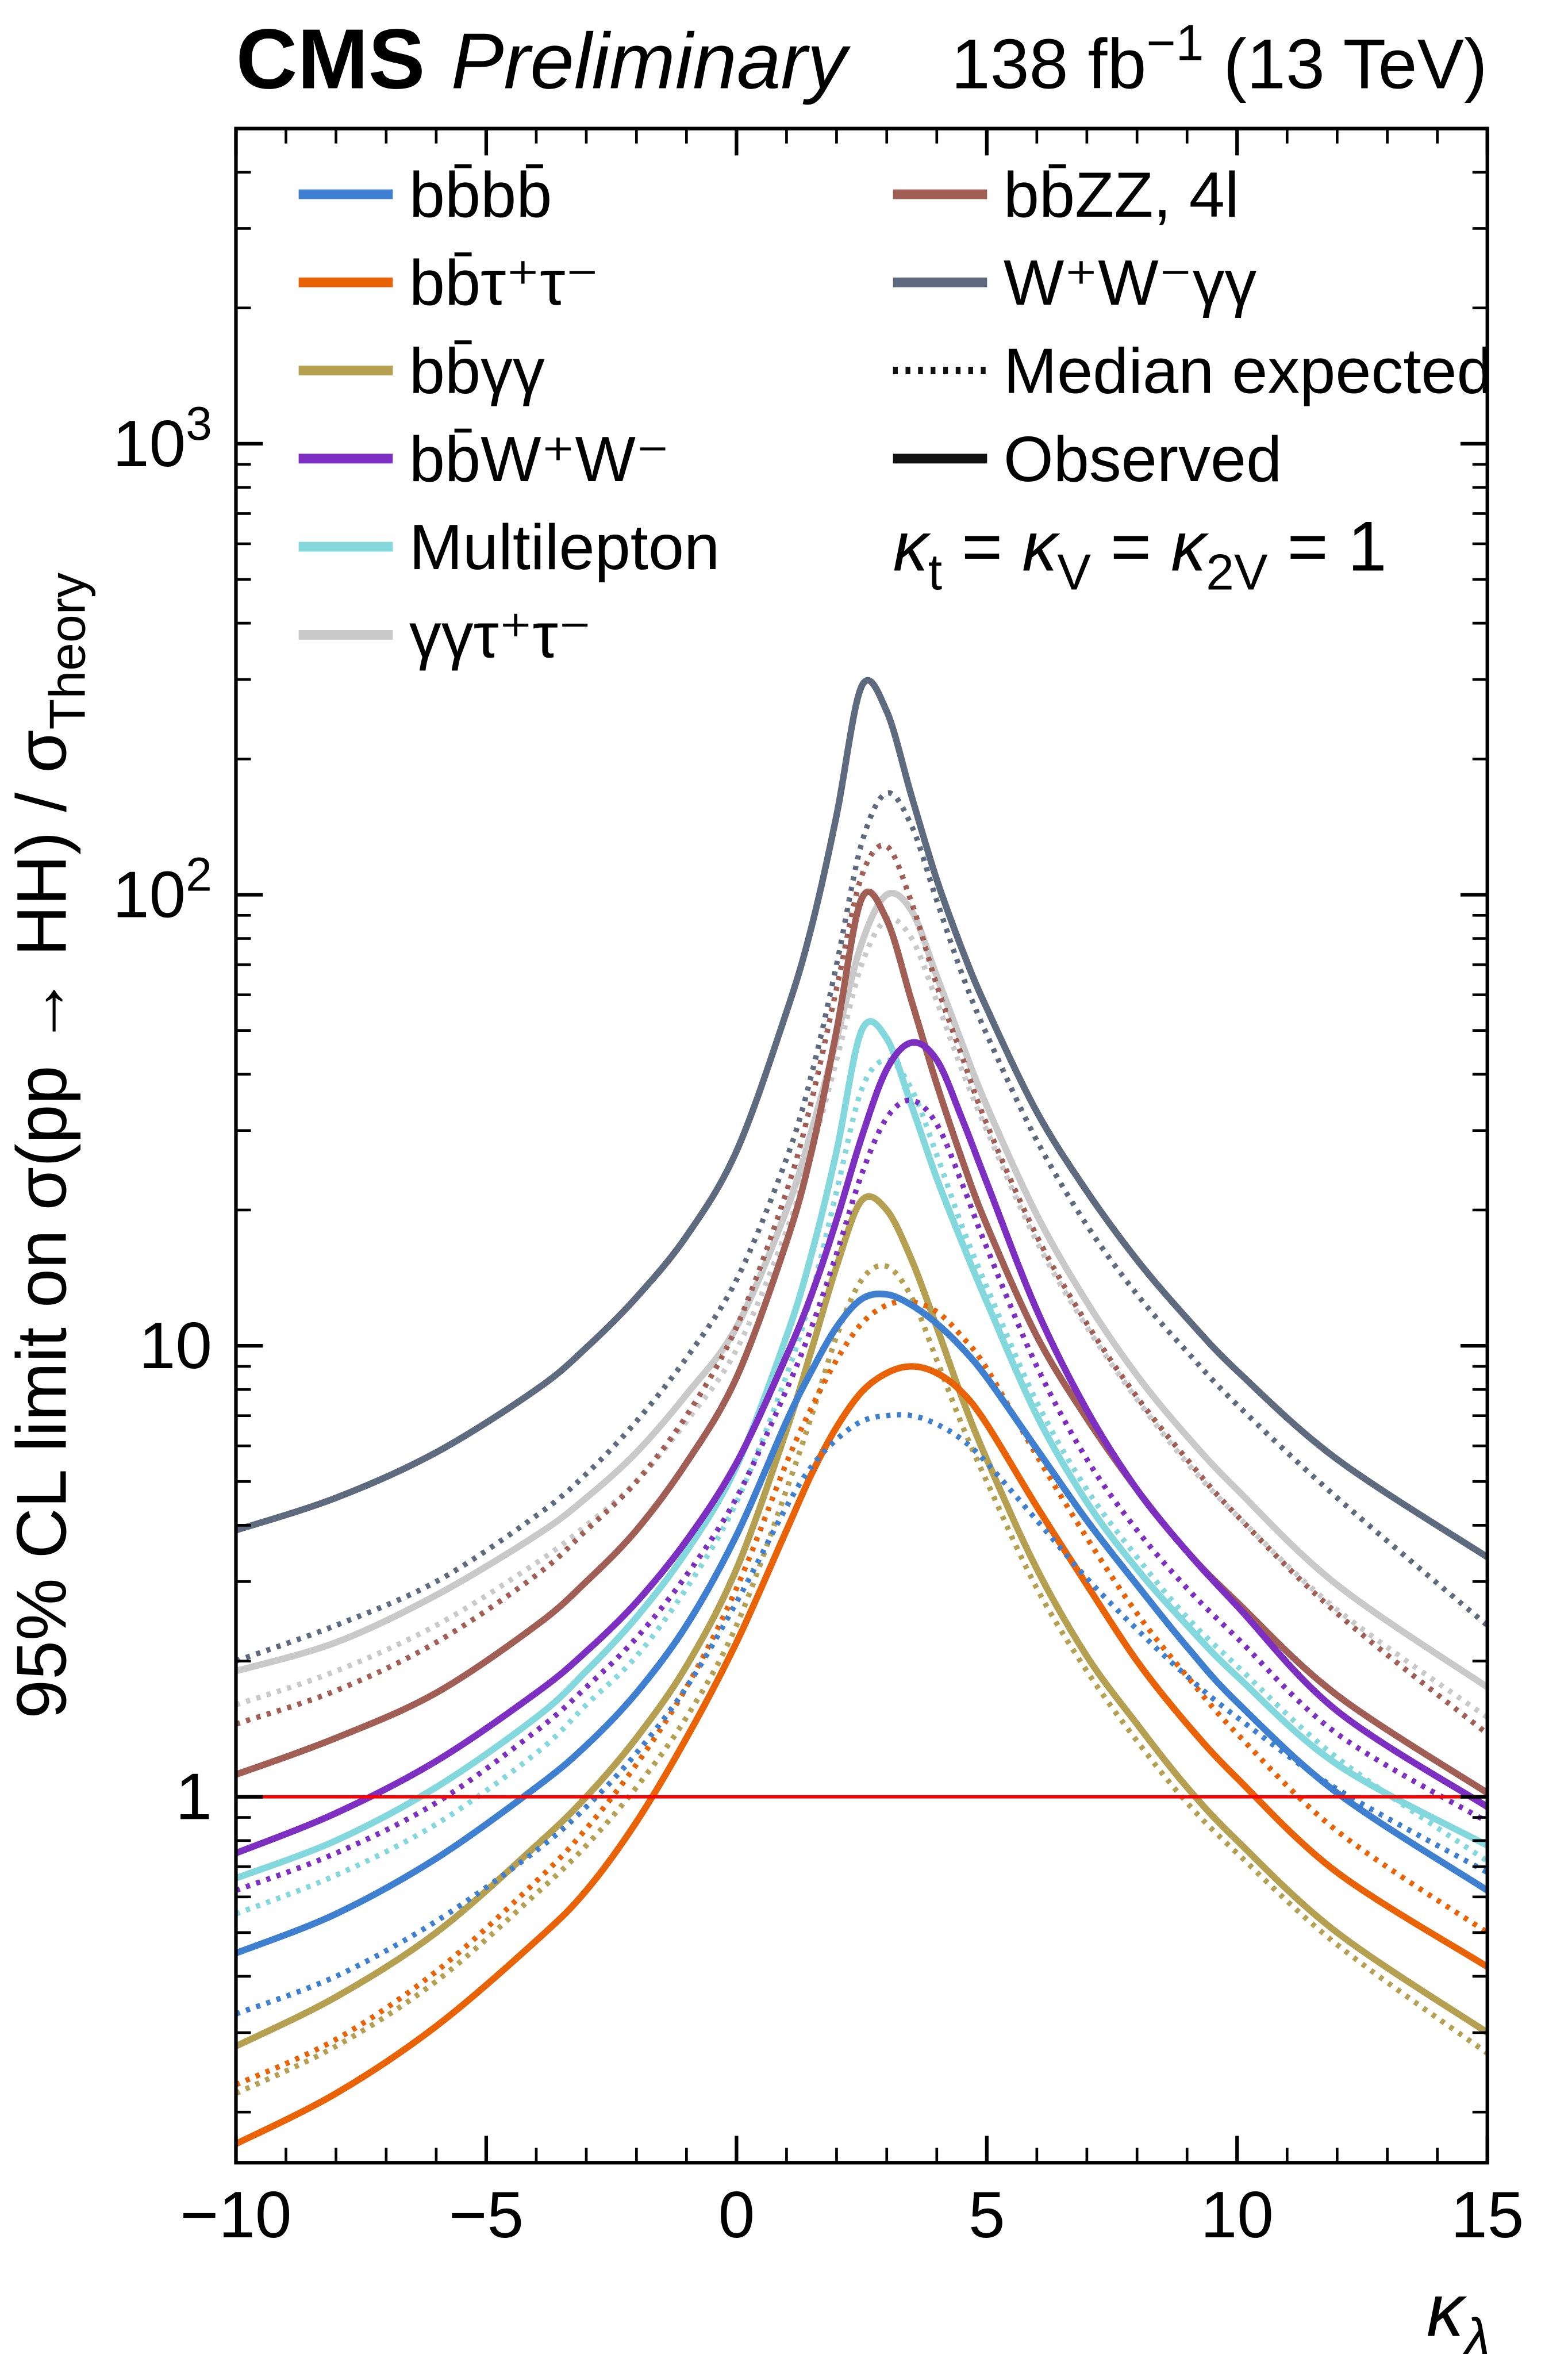 This screenshot has width=1568, height=2354. I want to click on x-tick-labels: −10 −5 0 5 10 15, so click(852, 2215).